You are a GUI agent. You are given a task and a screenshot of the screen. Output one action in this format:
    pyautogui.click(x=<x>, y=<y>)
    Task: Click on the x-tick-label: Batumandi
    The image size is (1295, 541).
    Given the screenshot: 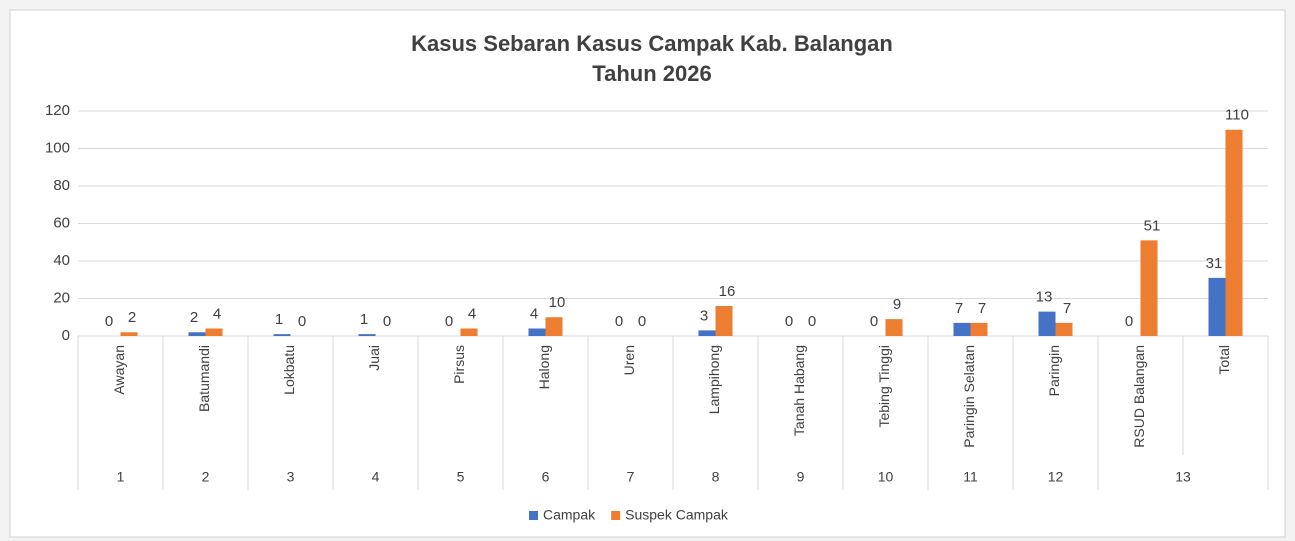 What is the action you would take?
    pyautogui.click(x=204, y=378)
    